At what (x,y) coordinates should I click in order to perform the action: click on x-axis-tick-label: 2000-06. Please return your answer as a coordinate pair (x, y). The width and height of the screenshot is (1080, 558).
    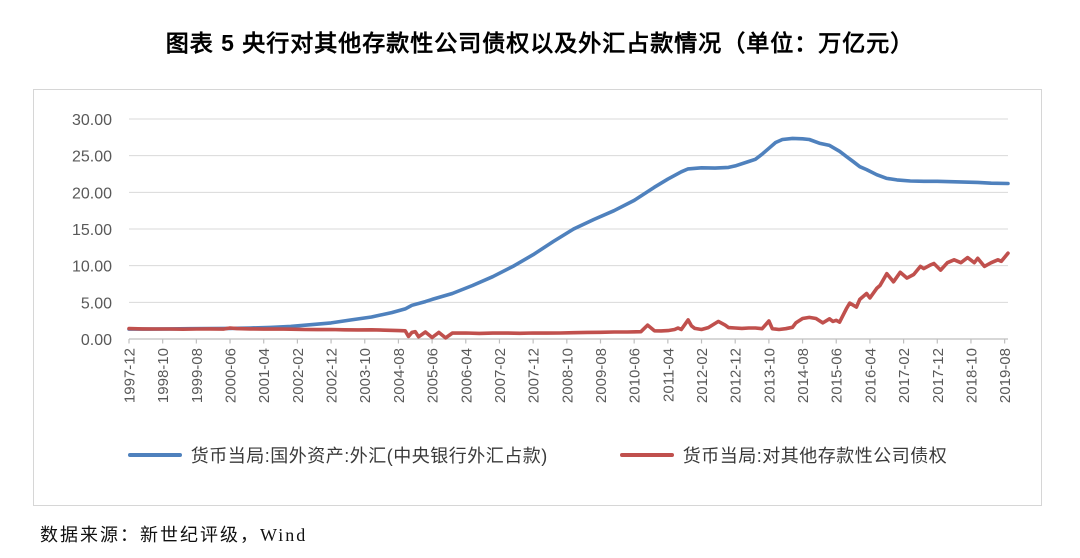
    Looking at the image, I should click on (231, 375).